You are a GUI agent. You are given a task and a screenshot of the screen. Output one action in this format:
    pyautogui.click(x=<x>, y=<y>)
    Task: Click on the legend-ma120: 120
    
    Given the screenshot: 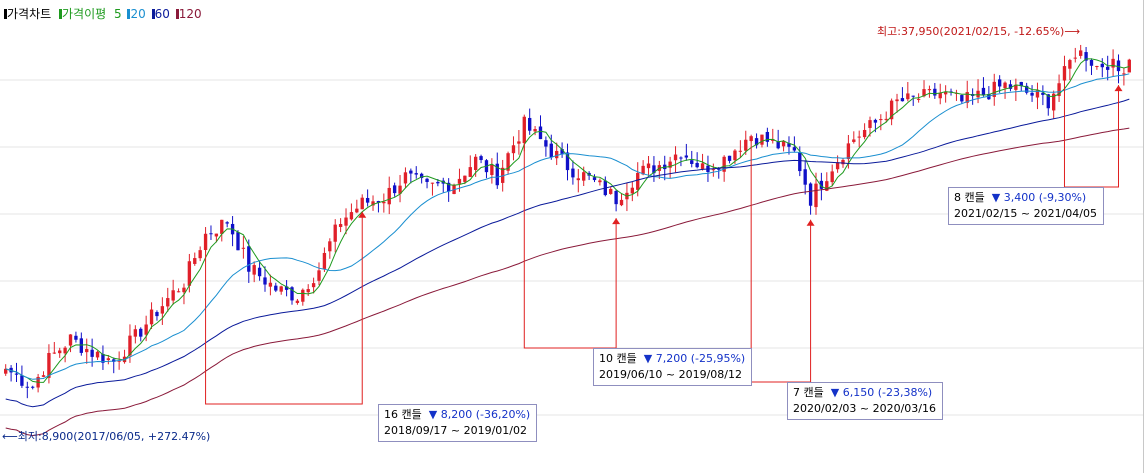 What is the action you would take?
    pyautogui.click(x=190, y=14)
    